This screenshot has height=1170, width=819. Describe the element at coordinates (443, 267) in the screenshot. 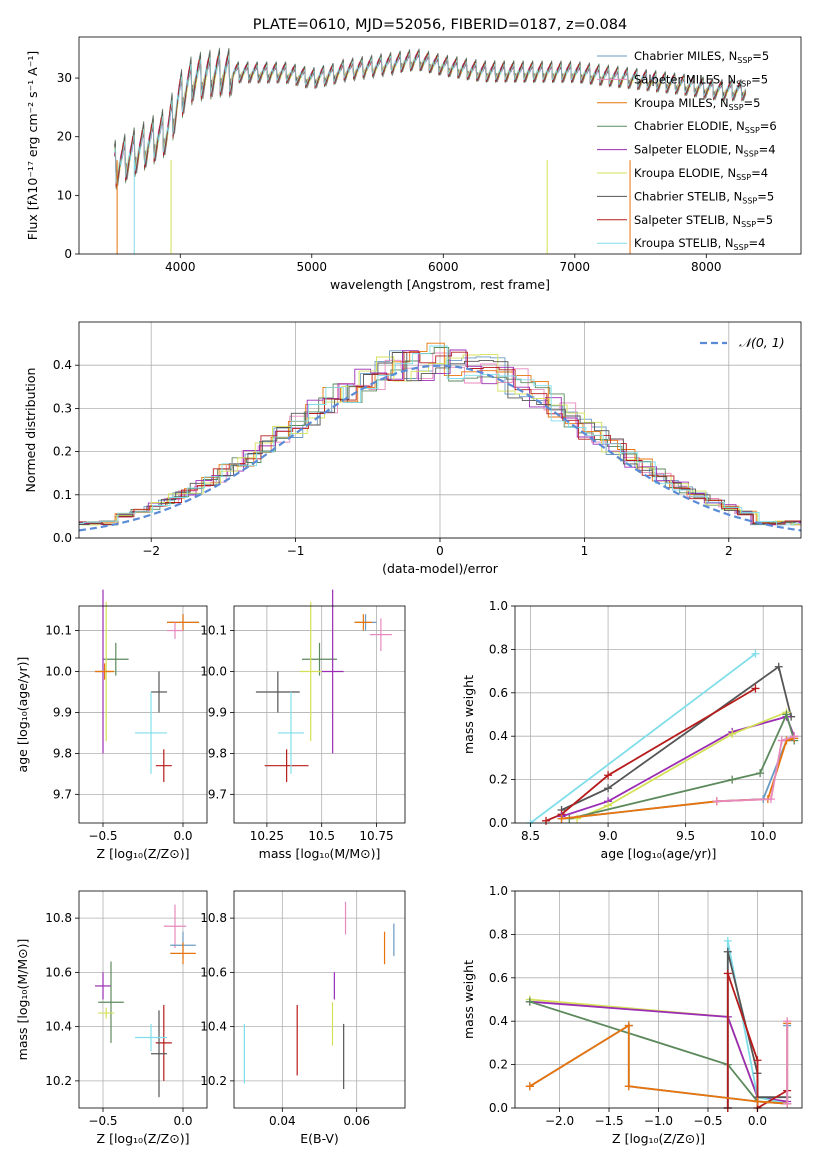

I see `x-tick-label: 6000` at that location.